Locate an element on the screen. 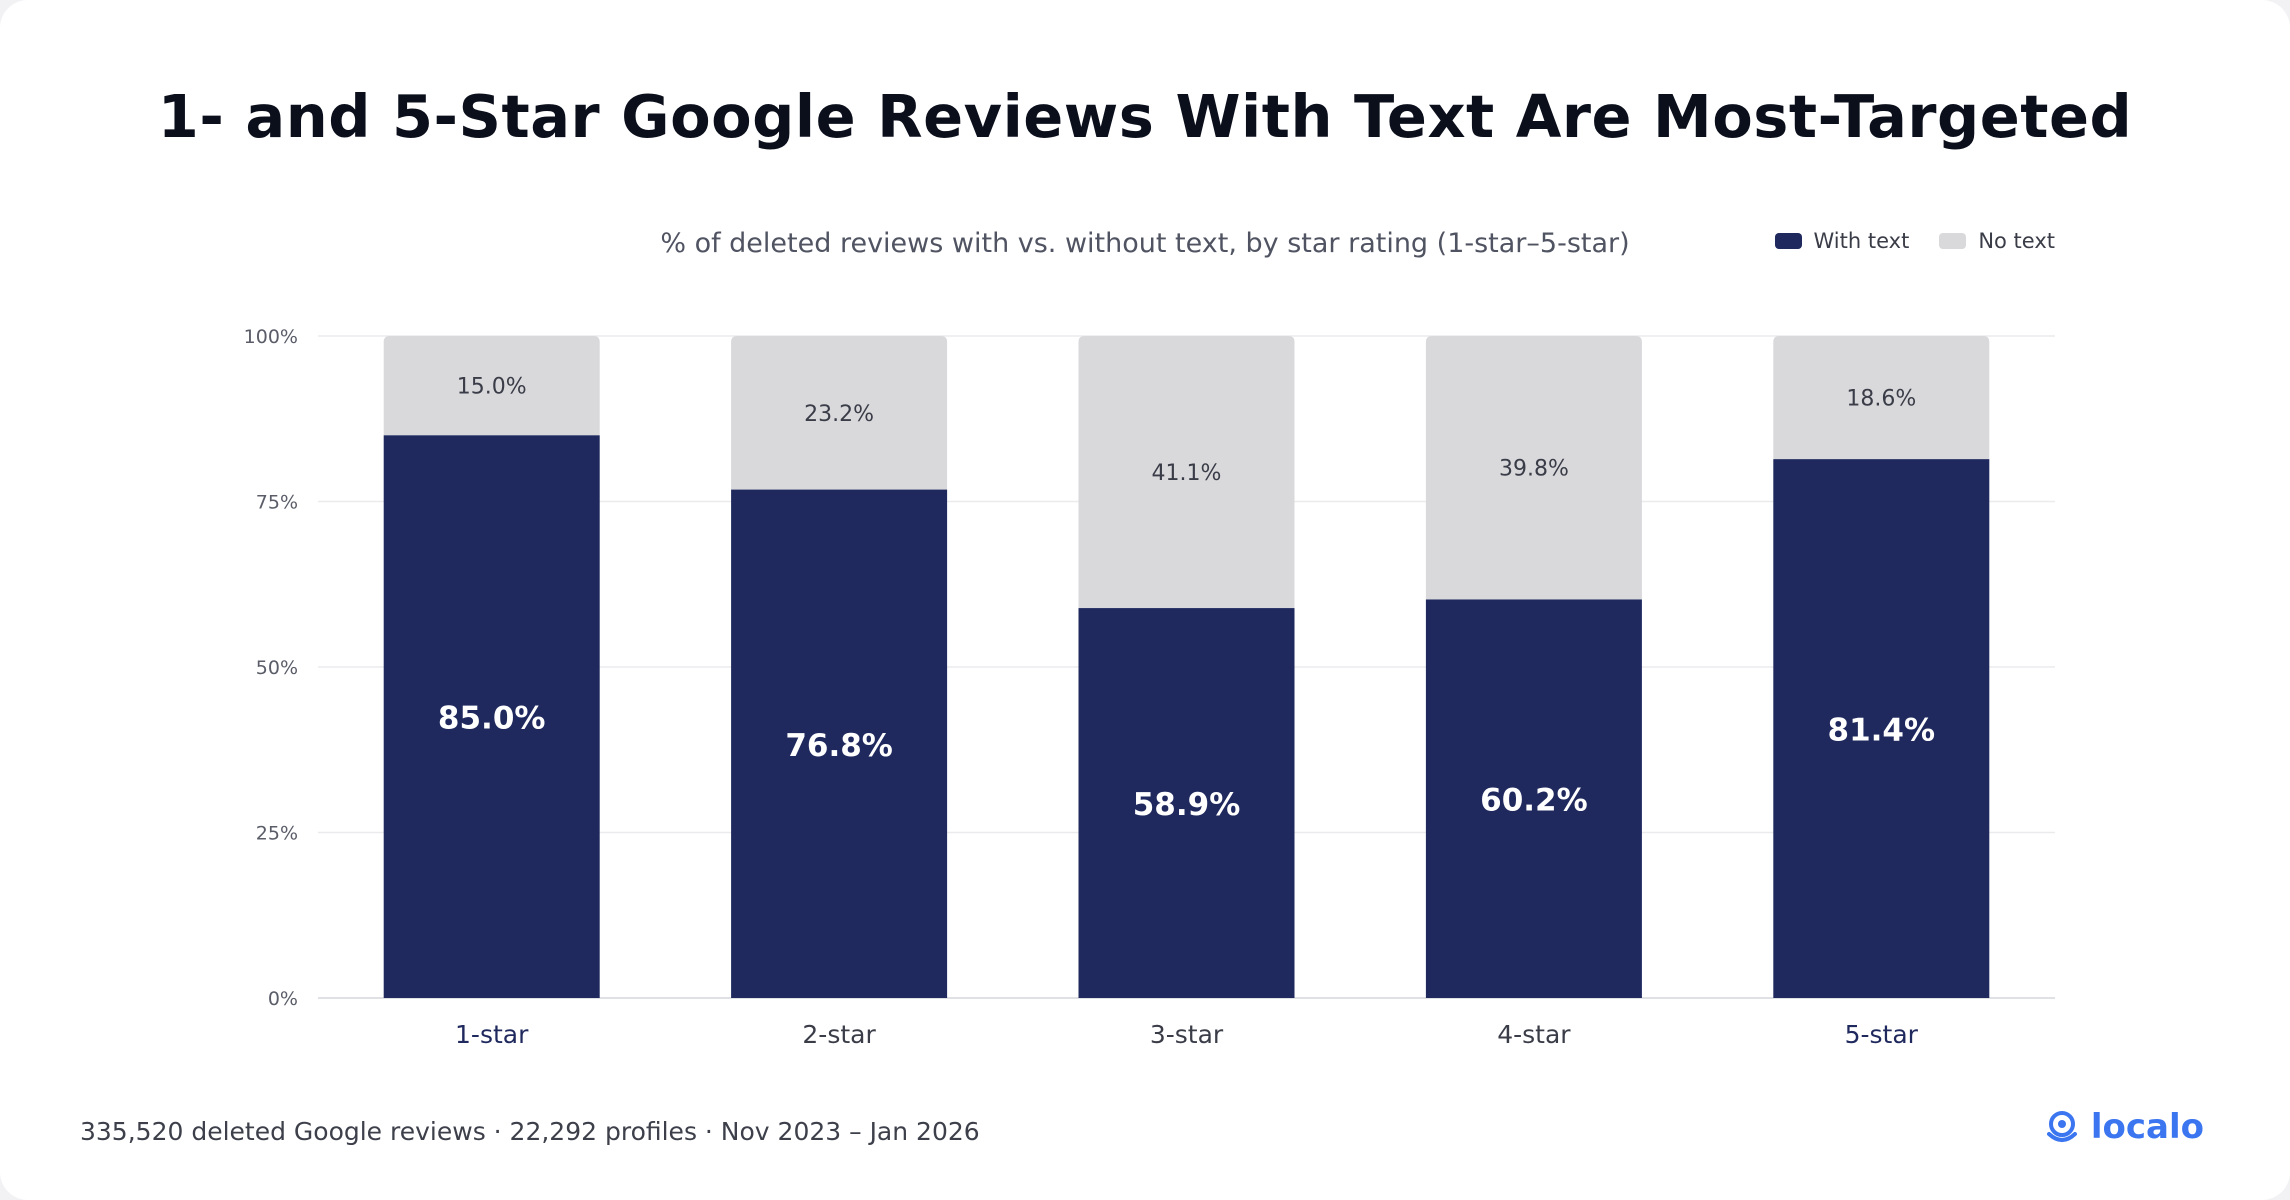  location-pin-icon is located at coordinates (2061, 1126).